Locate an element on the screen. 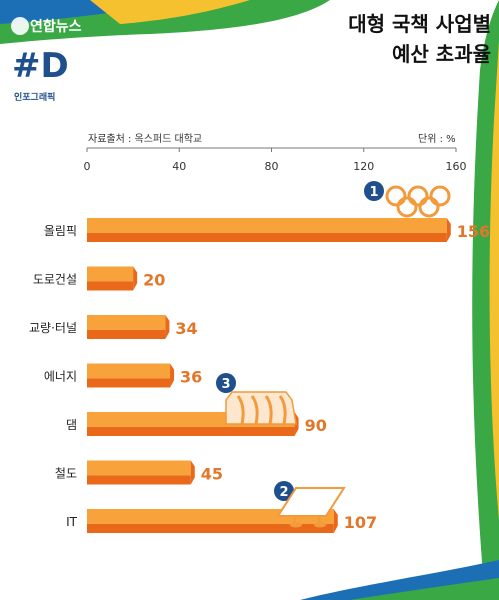  category-label: IT is located at coordinates (72, 522).